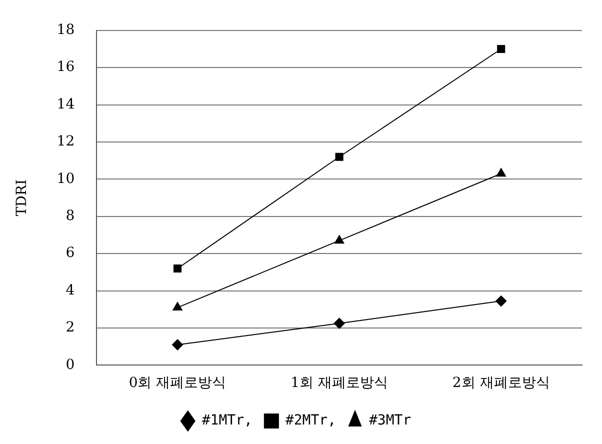 The image size is (602, 444). Describe the element at coordinates (227, 420) in the screenshot. I see `legend-label: #1MTr,` at that location.